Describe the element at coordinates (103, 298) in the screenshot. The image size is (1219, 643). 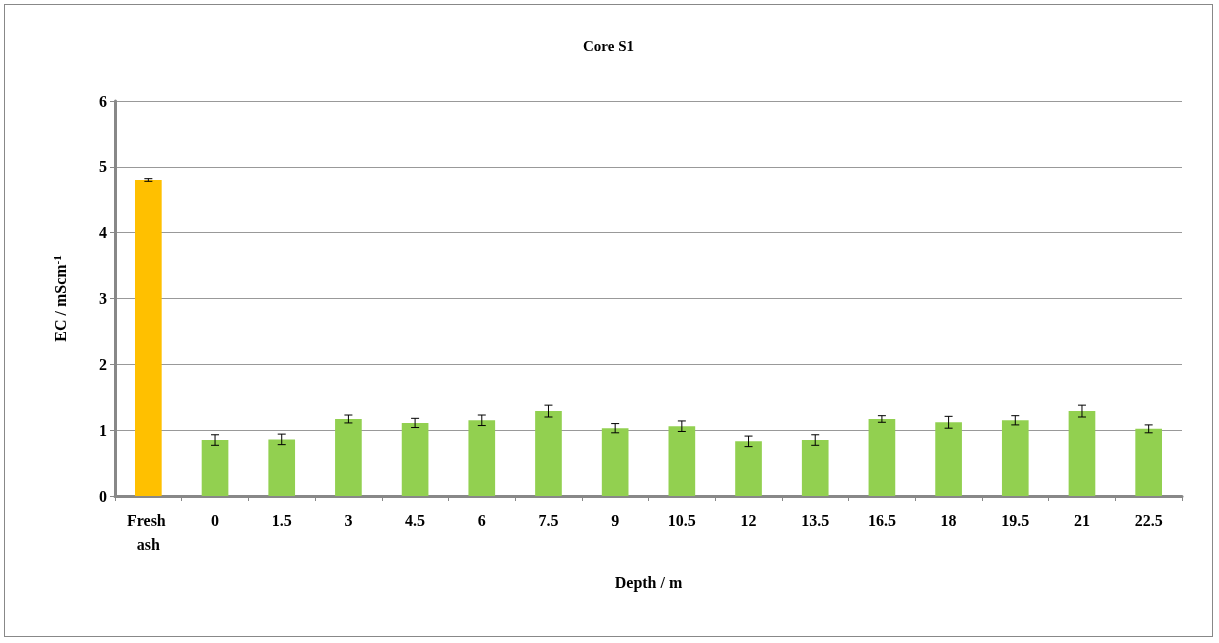
I see `y-tick-label: 3` at that location.